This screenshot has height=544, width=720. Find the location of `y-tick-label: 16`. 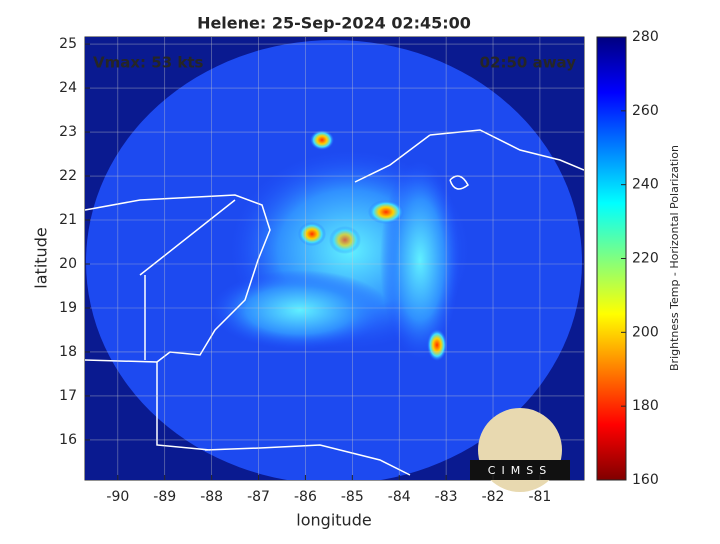

y-tick-label: 16 is located at coordinates (68, 440).